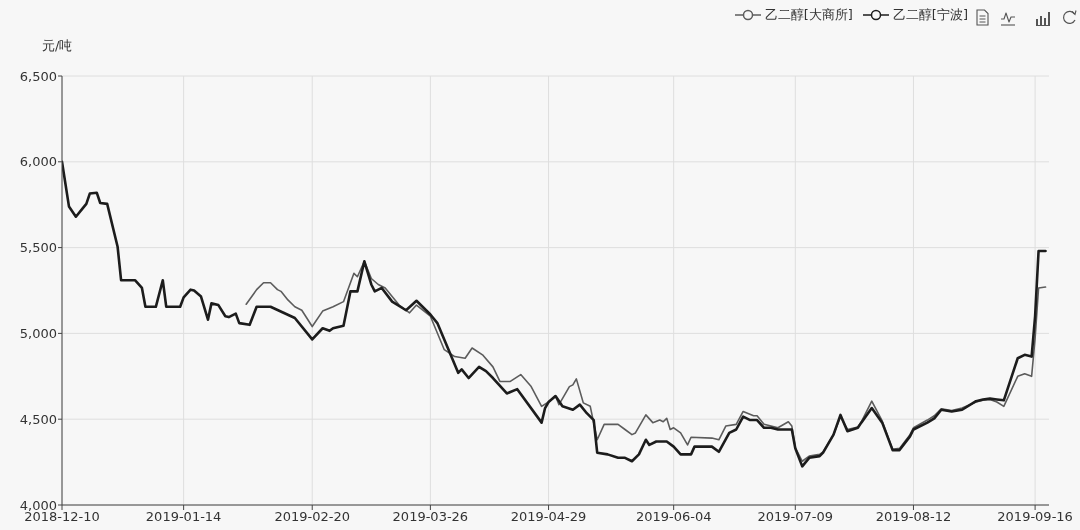 This screenshot has height=530, width=1080. What do you see at coordinates (312, 517) in the screenshot?
I see `x-tick-label: 2019-02-20` at bounding box center [312, 517].